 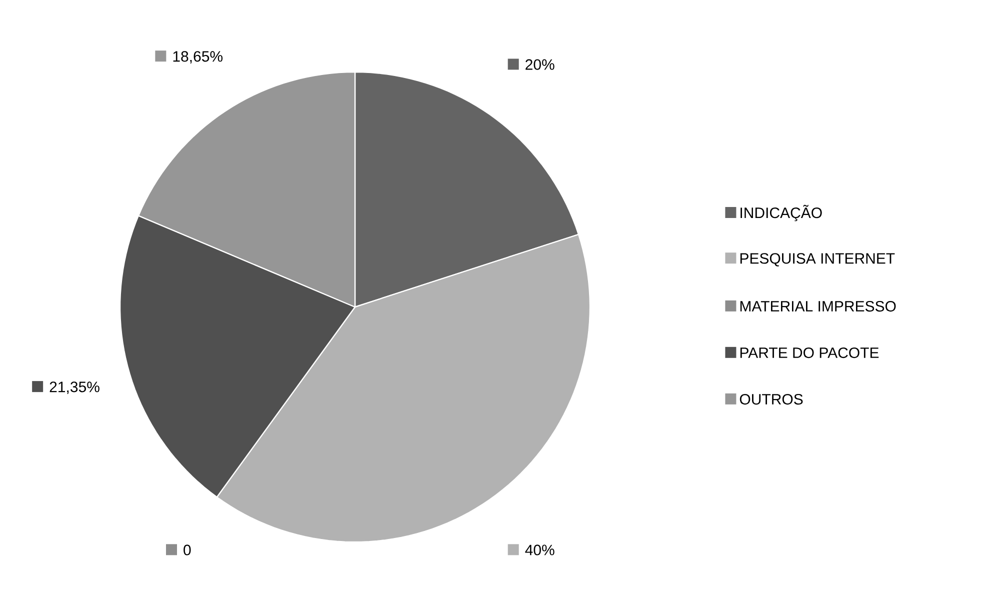 I want to click on data-label: 20%, so click(x=540, y=64).